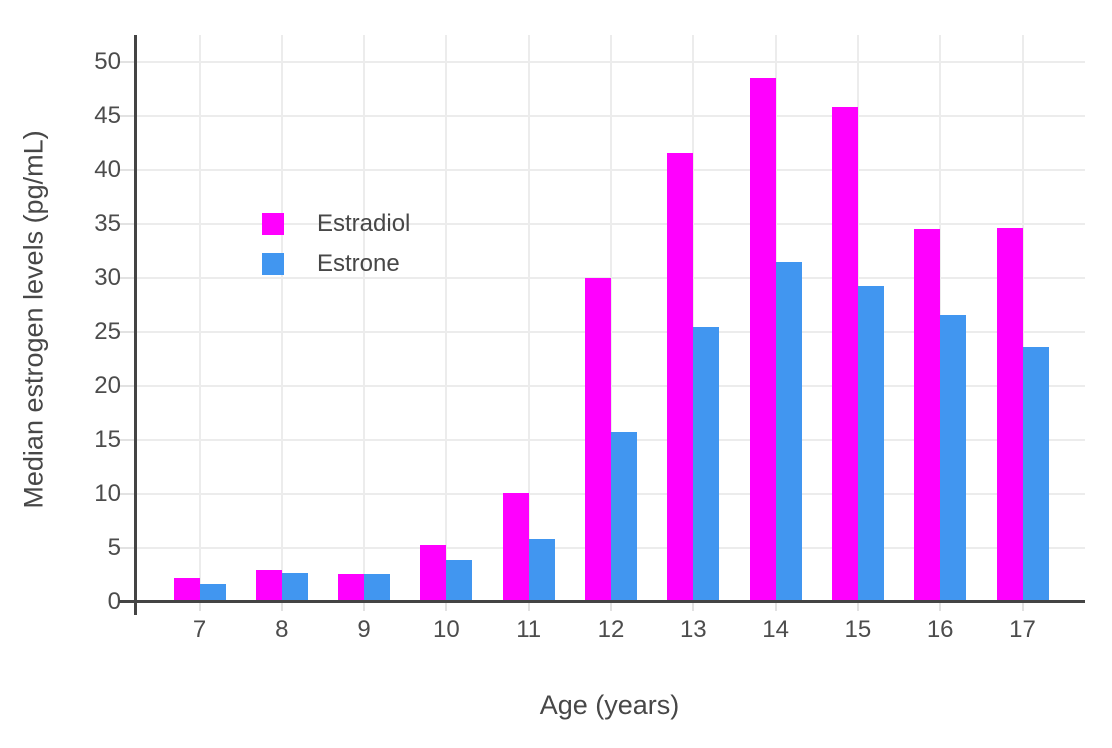 The width and height of the screenshot is (1112, 748). I want to click on x-tick-label-17: 17, so click(1022, 629).